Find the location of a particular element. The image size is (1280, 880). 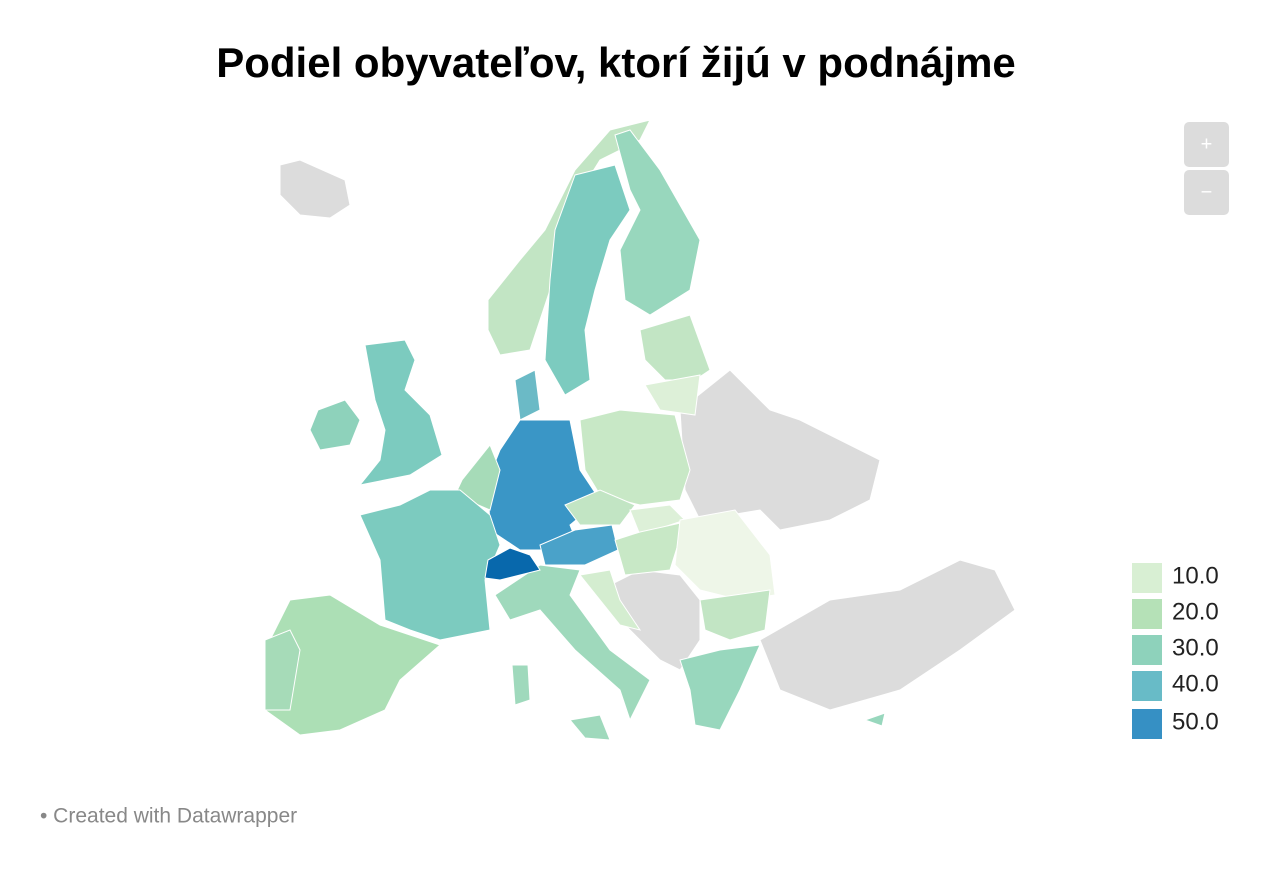

legend-label: 40.0 is located at coordinates (1195, 683).